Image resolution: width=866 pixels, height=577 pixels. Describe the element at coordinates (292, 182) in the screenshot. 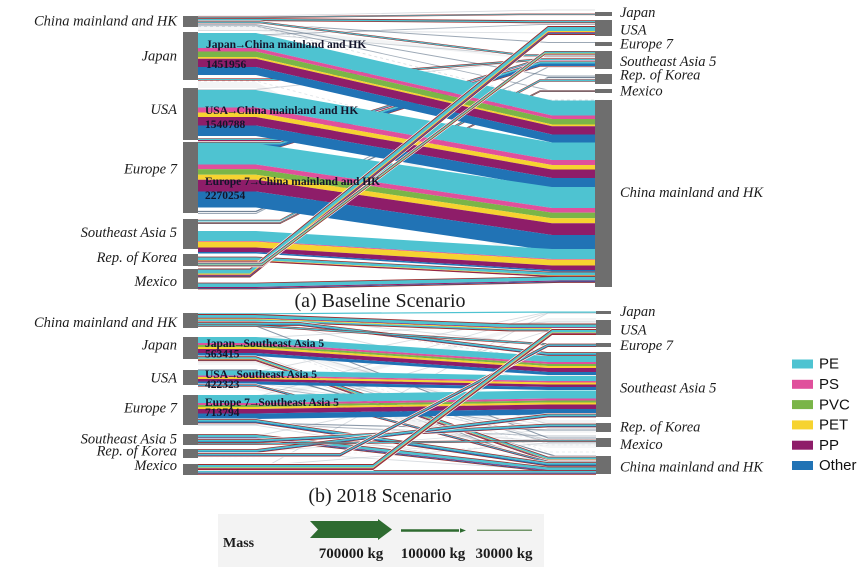

I see `svg-text: Europe 7→China mainland and HK` at that location.